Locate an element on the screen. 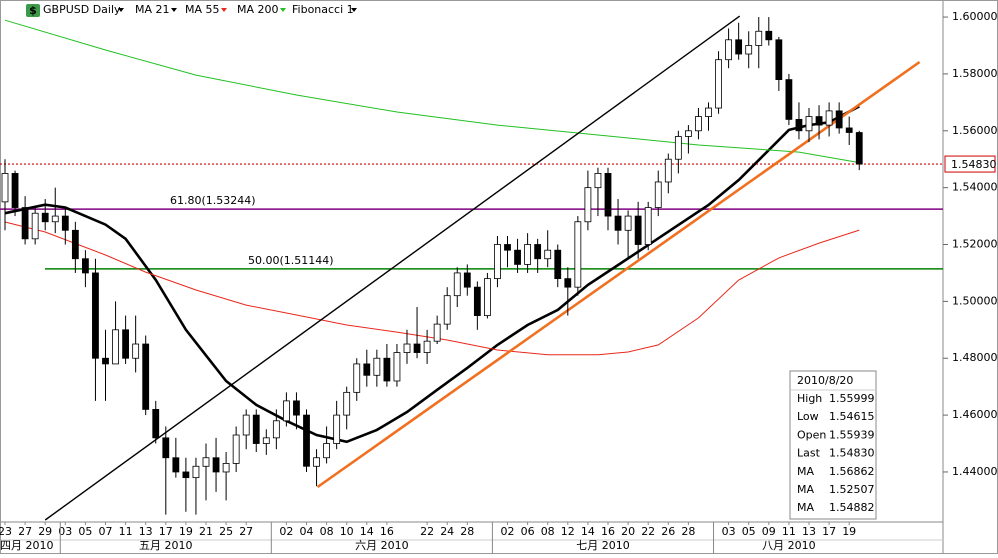 Image resolution: width=998 pixels, height=558 pixels. x-tick-label: 23 is located at coordinates (6, 531).